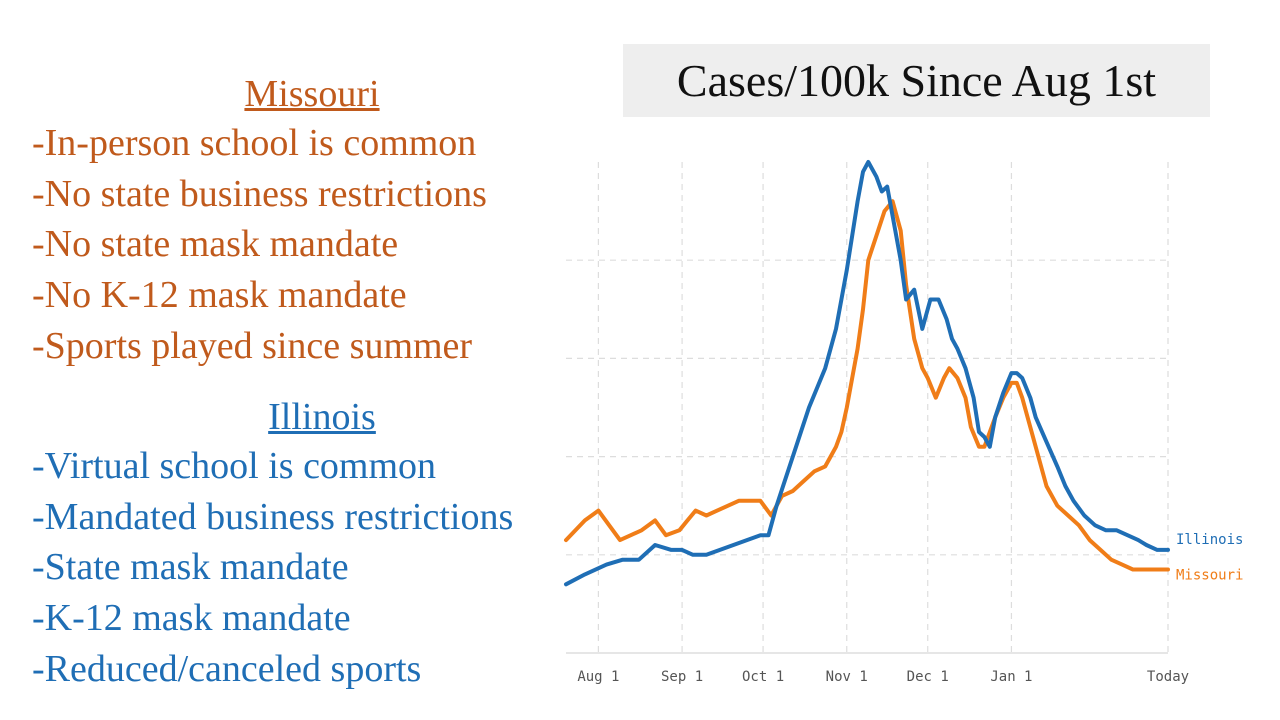 The image size is (1280, 720). What do you see at coordinates (847, 677) in the screenshot?
I see `x-tick-label: Nov 1` at bounding box center [847, 677].